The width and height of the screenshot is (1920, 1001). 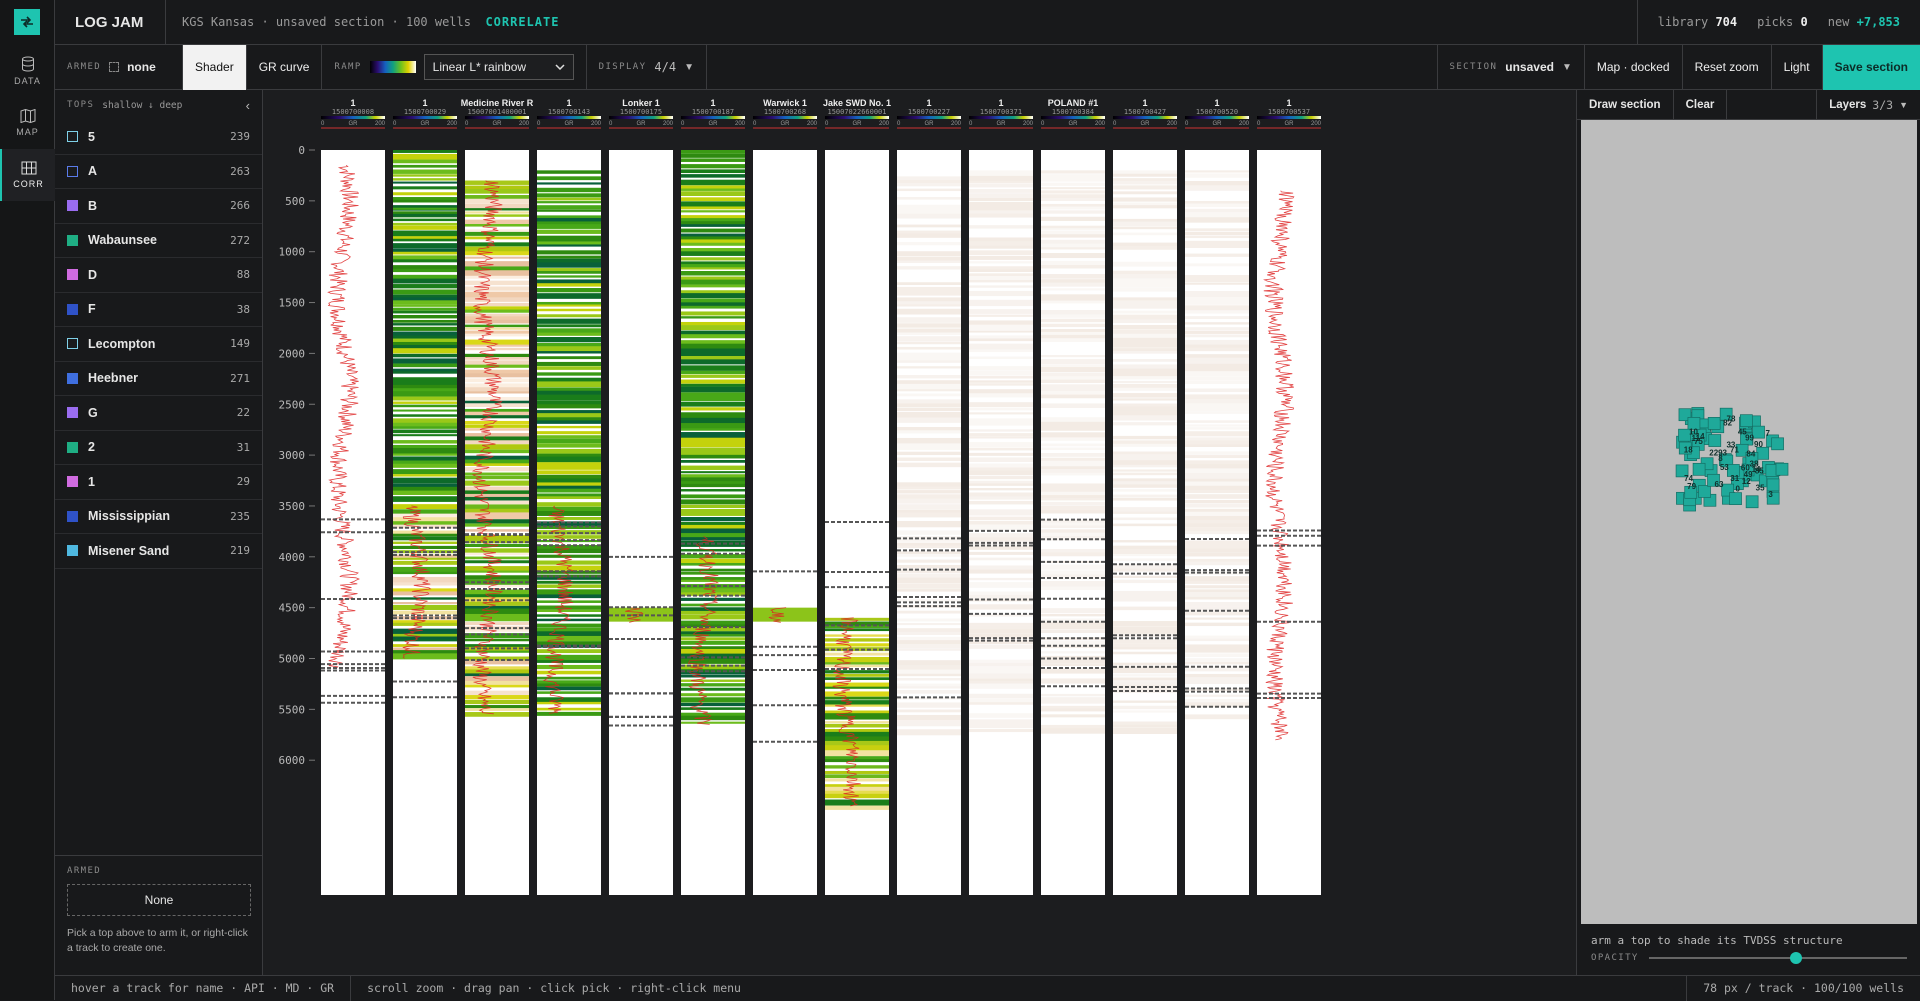 What do you see at coordinates (1871, 67) in the screenshot?
I see `save-section-button: Save section` at bounding box center [1871, 67].